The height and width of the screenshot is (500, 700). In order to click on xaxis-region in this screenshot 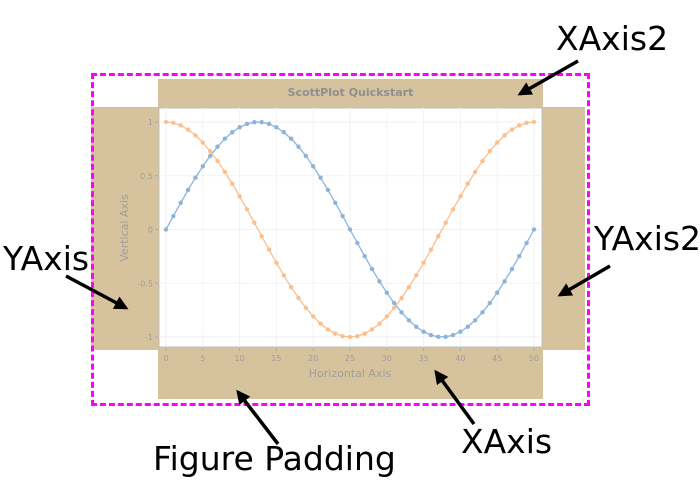, I will do `click(350, 373)`.